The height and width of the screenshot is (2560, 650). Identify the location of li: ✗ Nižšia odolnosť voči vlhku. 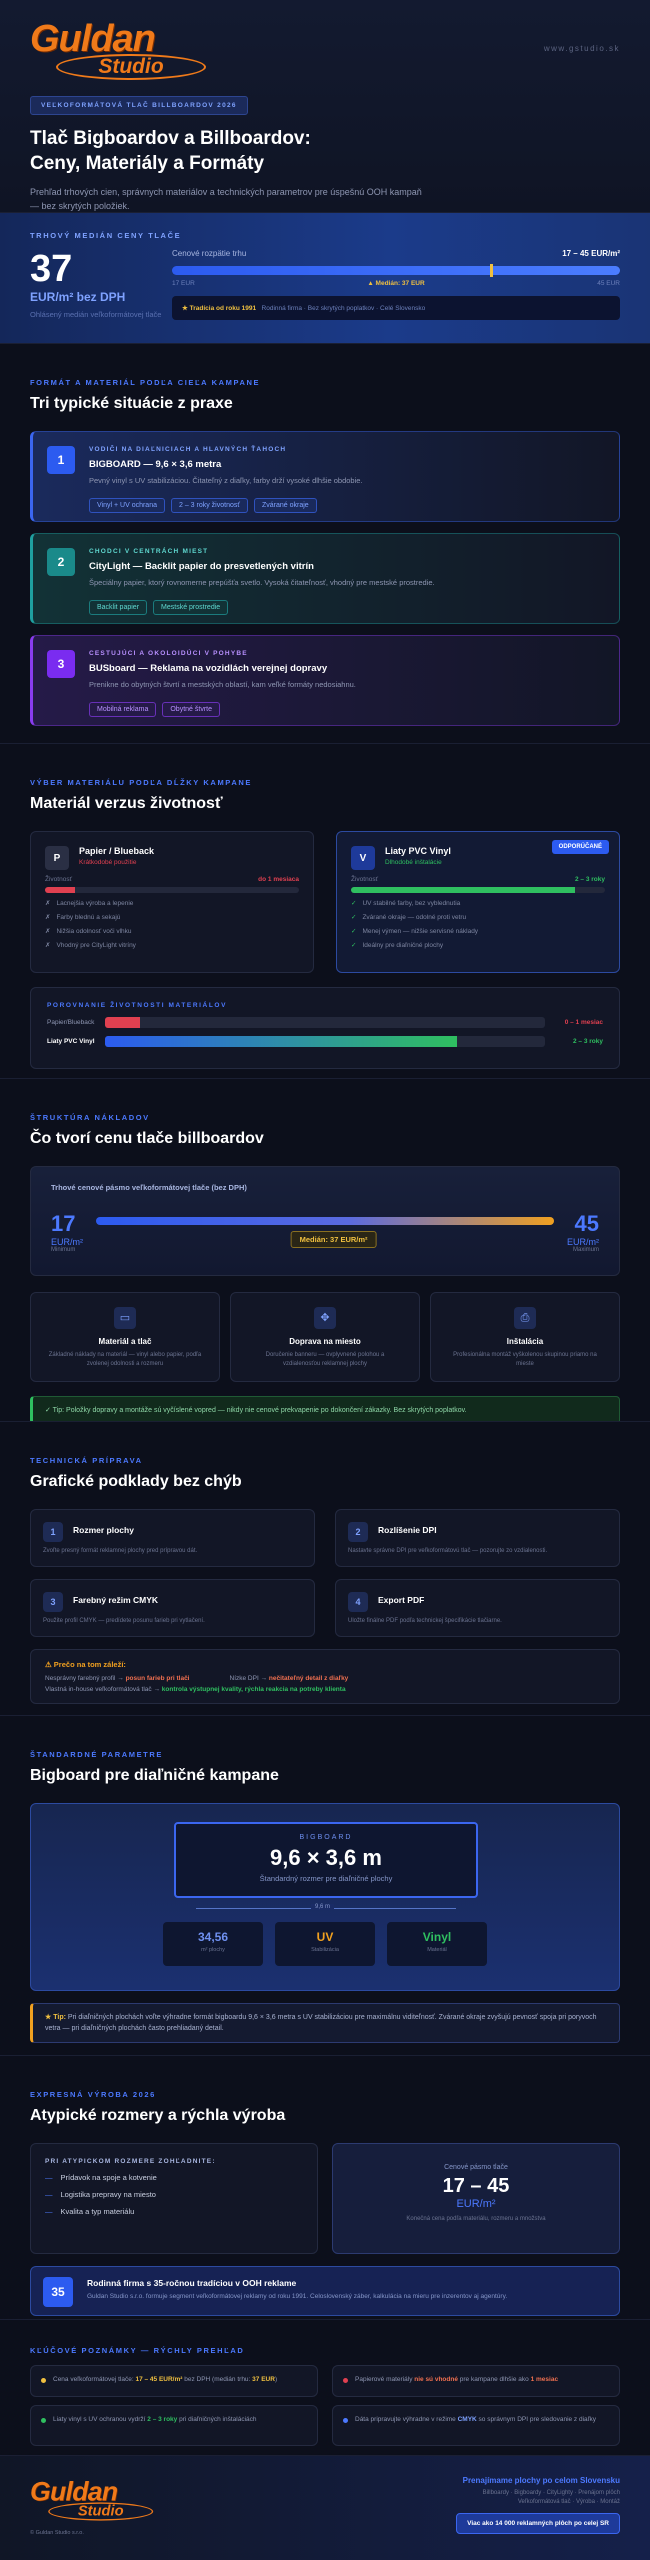
(172, 931).